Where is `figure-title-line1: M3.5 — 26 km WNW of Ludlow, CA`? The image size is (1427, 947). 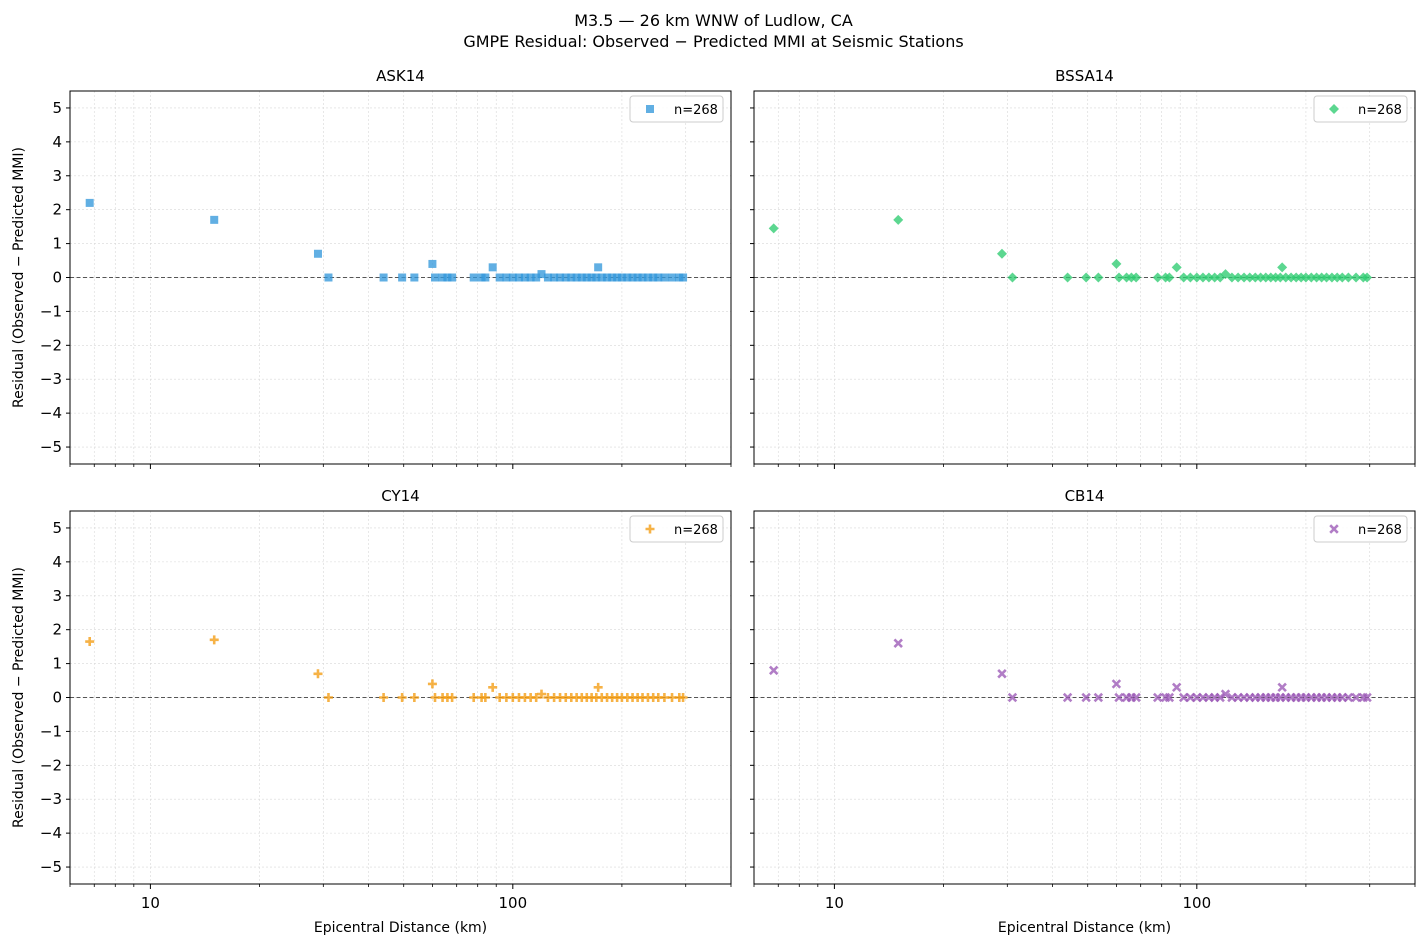 figure-title-line1: M3.5 — 26 km WNW of Ludlow, CA is located at coordinates (713, 20).